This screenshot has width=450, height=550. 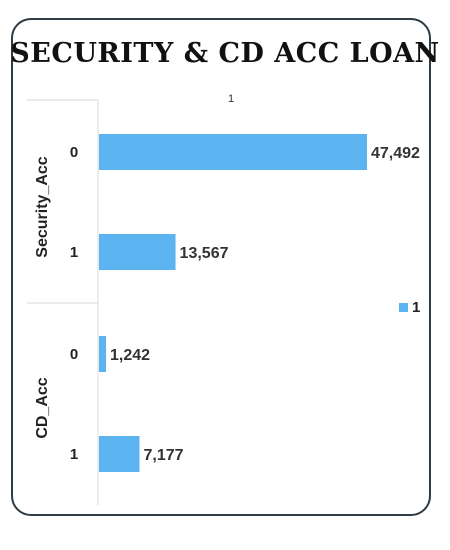 What do you see at coordinates (409, 307) in the screenshot?
I see `legend: 1` at bounding box center [409, 307].